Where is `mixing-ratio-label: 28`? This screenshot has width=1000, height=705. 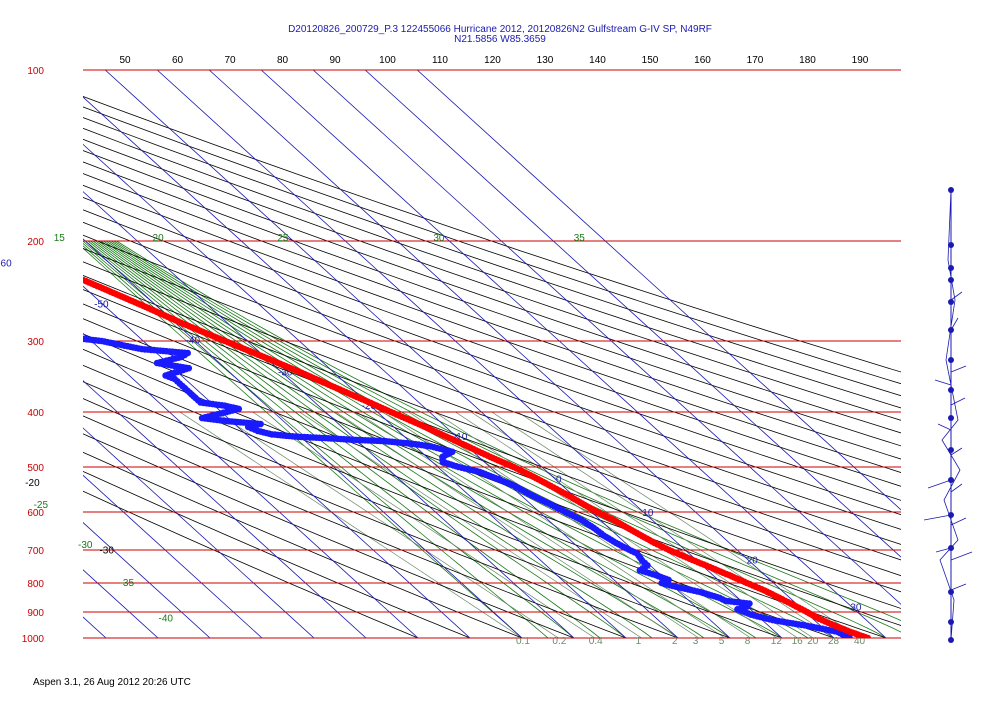 mixing-ratio-label: 28 is located at coordinates (834, 641).